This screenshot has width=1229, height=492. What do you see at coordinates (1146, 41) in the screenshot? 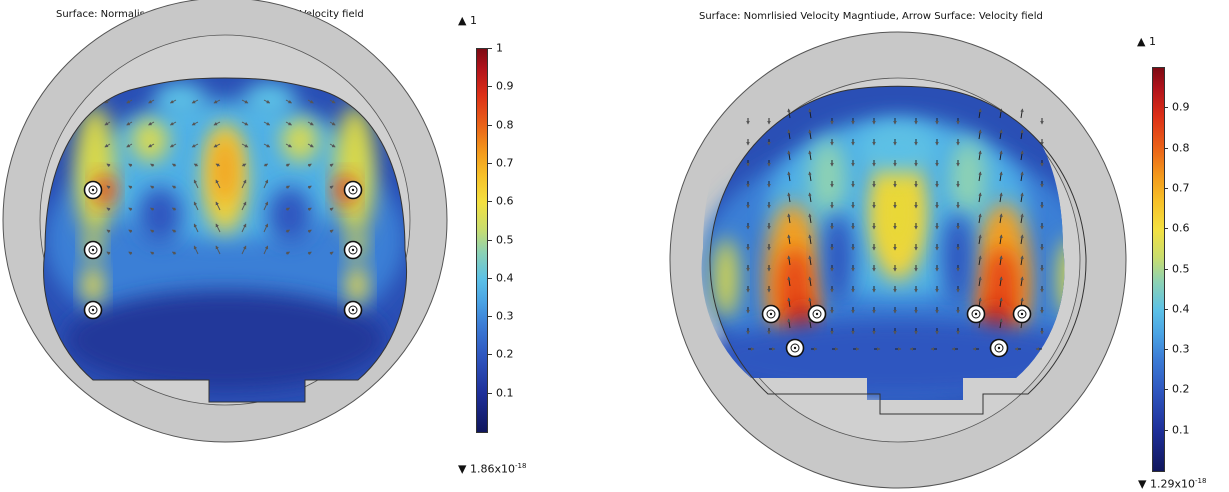
I see `right-colorbar-max: ▲ 1` at bounding box center [1146, 41].